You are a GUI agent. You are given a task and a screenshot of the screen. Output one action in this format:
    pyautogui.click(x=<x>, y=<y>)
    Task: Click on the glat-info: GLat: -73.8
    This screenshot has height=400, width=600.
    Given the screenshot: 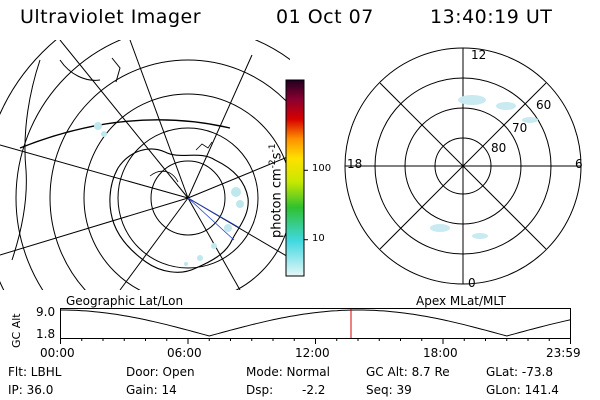 What is the action you would take?
    pyautogui.click(x=519, y=372)
    